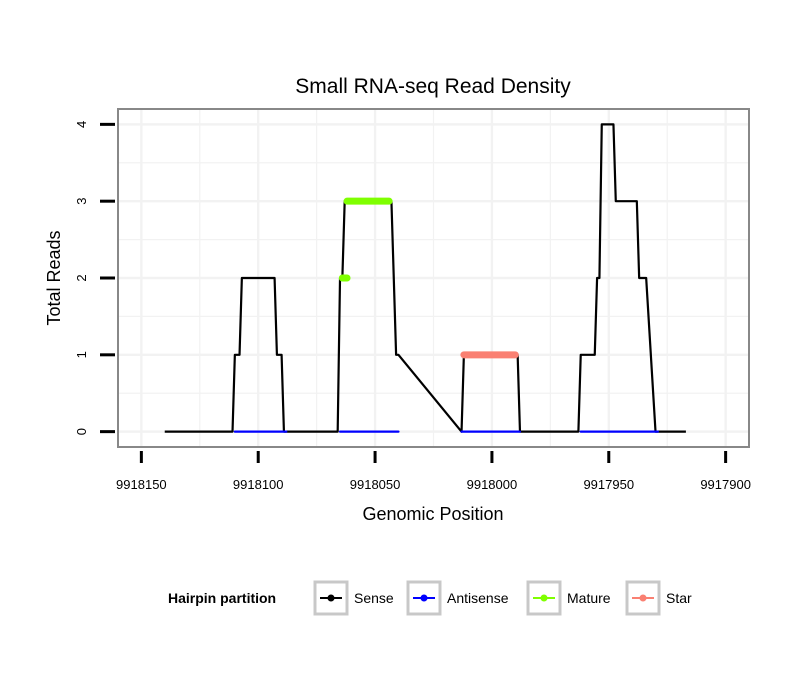 The image size is (810, 690). What do you see at coordinates (589, 598) in the screenshot?
I see `legend-label: Mature` at bounding box center [589, 598].